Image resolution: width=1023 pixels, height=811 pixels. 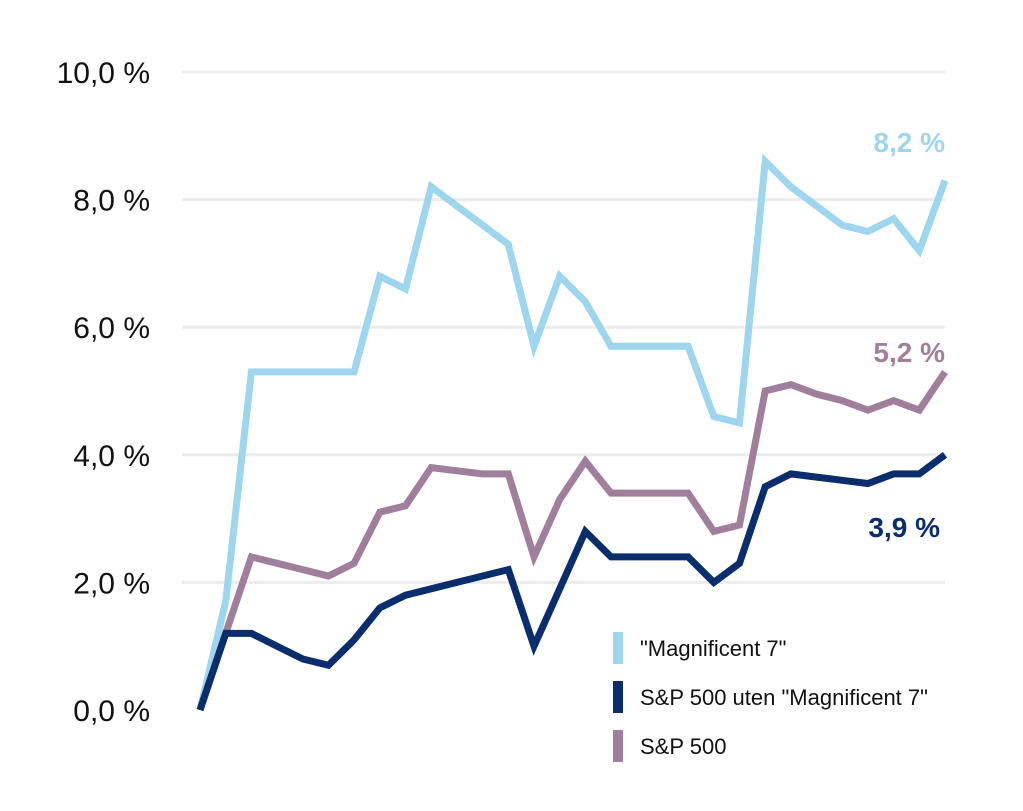 I want to click on legend-label-1: S&P 500 uten "Magnificent 7", so click(x=784, y=697).